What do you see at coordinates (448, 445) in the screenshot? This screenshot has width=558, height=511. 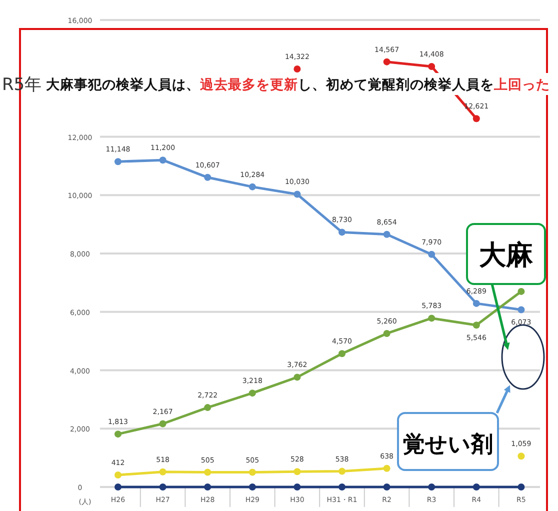 I see `legend-label: 覚せい剤` at bounding box center [448, 445].